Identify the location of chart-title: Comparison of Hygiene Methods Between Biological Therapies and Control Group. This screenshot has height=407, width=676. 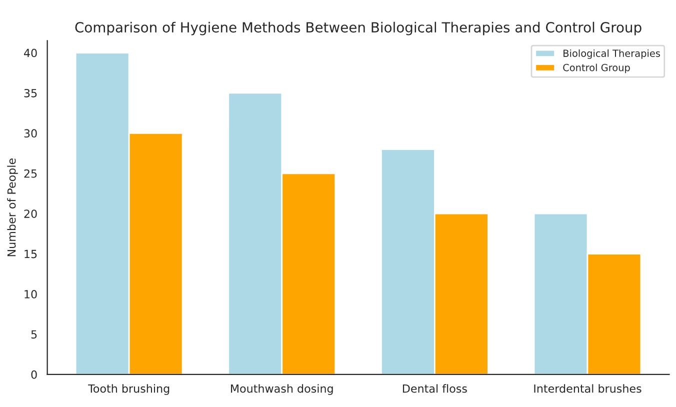
(358, 29).